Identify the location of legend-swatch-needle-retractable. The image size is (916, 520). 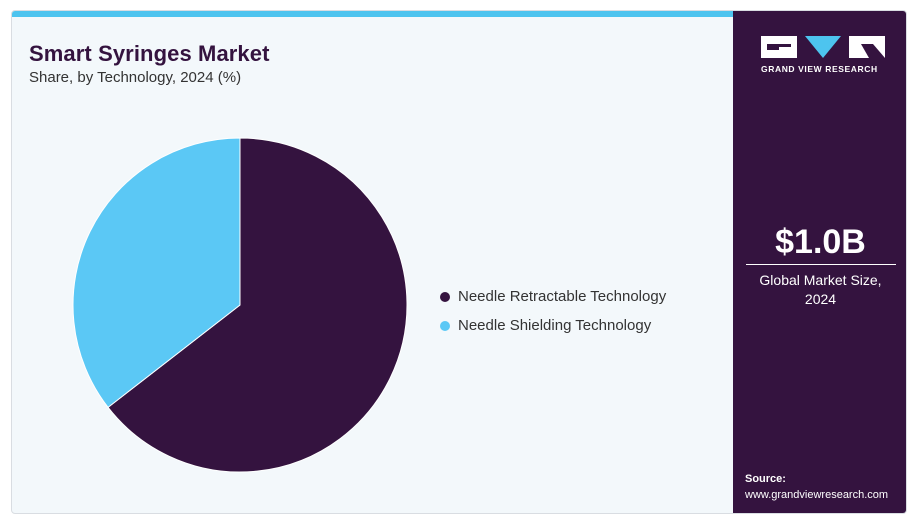
(445, 296).